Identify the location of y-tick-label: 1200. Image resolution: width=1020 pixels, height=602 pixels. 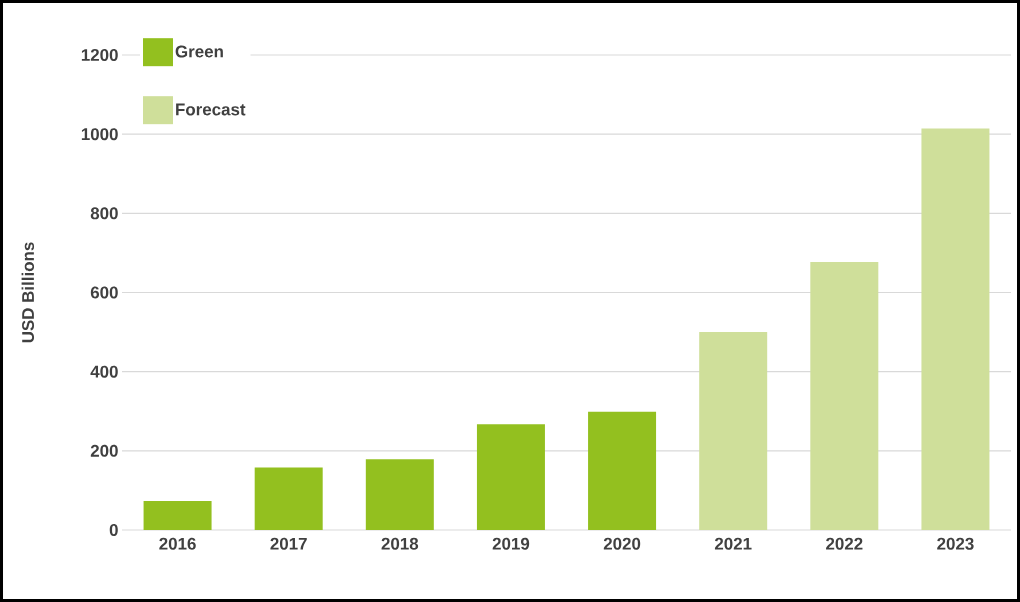
(99, 54).